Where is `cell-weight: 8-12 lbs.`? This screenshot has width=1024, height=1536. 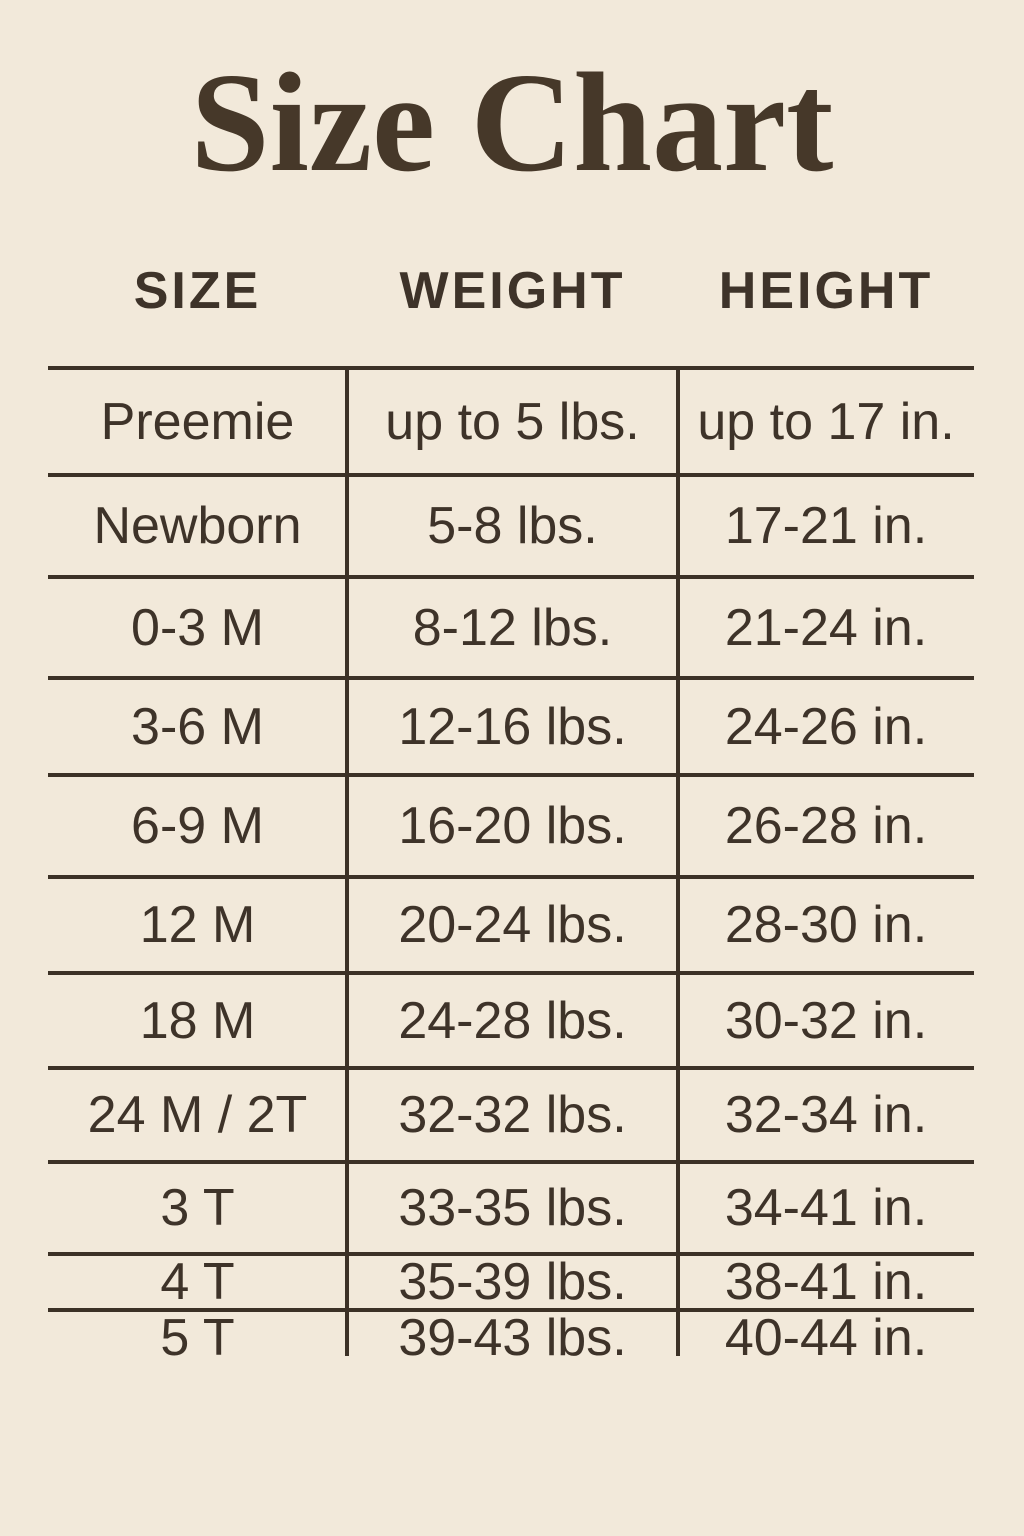 cell-weight: 8-12 lbs. is located at coordinates (512, 627).